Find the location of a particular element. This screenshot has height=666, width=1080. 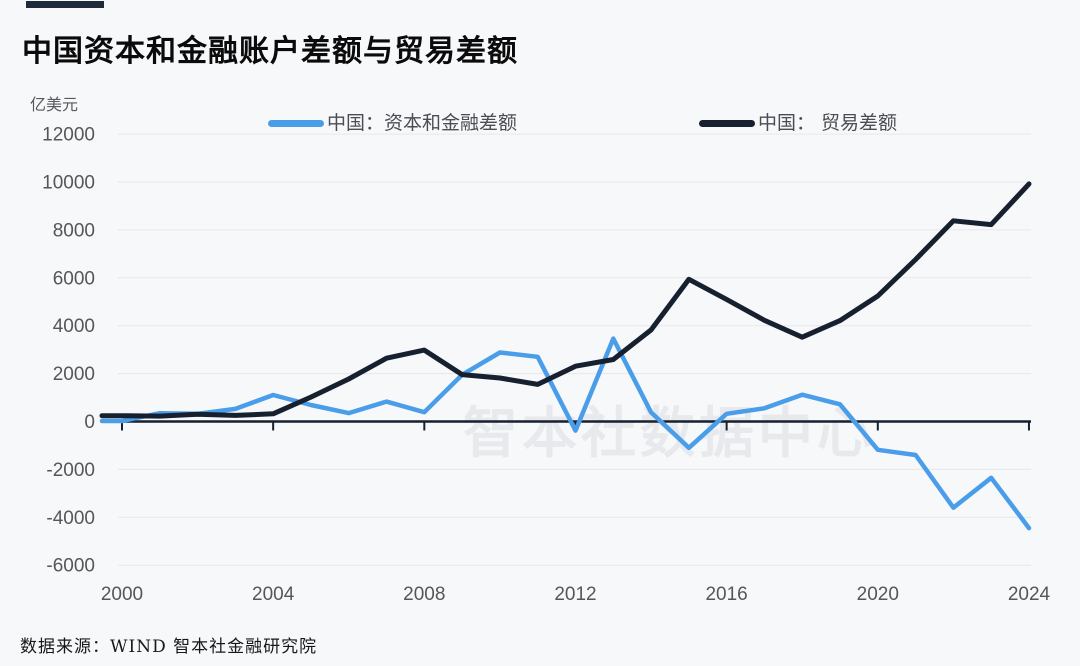

x-axis-tick-label: 2024 is located at coordinates (1029, 594).